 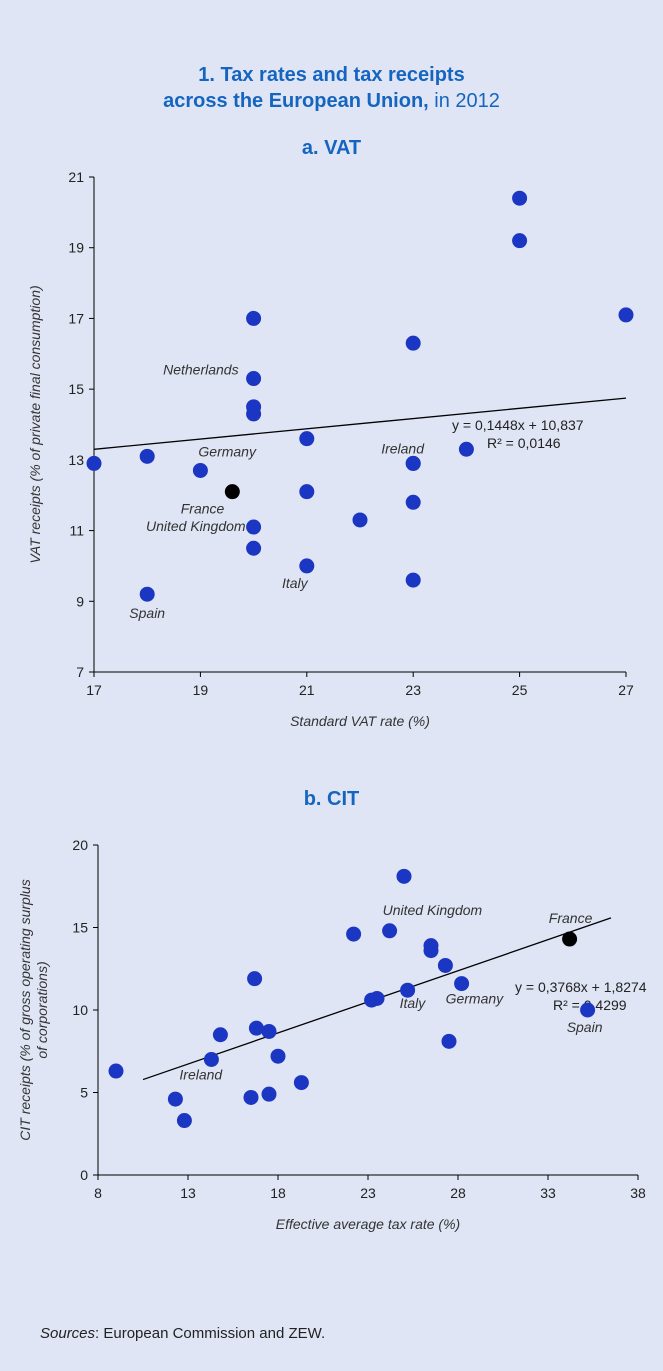 I want to click on title-year: in 2012, so click(x=464, y=101).